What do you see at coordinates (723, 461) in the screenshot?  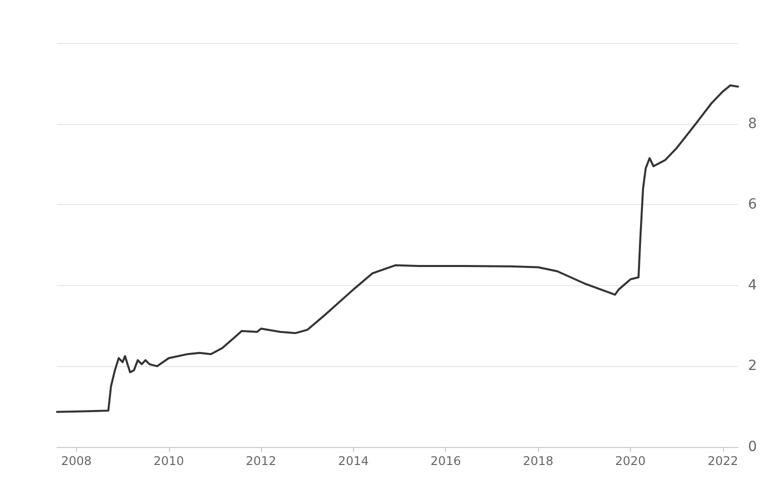 I see `x-tick-label: 2022` at bounding box center [723, 461].